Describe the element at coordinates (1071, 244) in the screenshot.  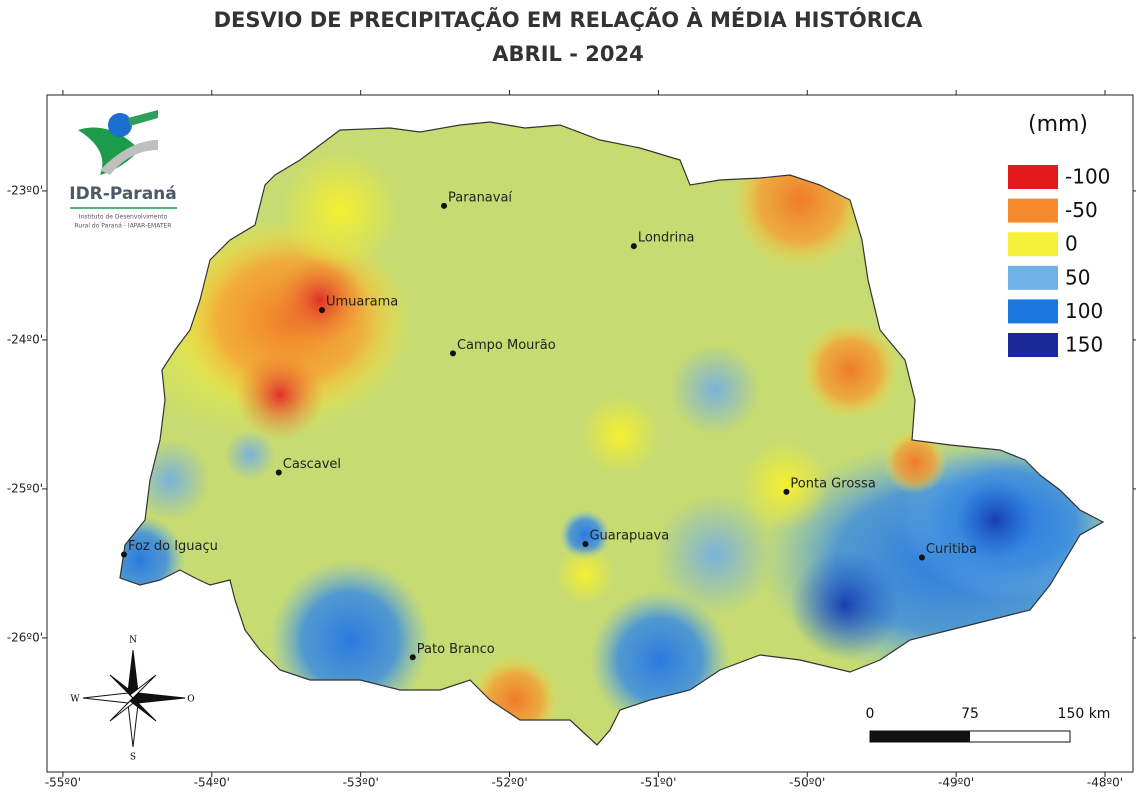
I see `legend-label: 0` at that location.